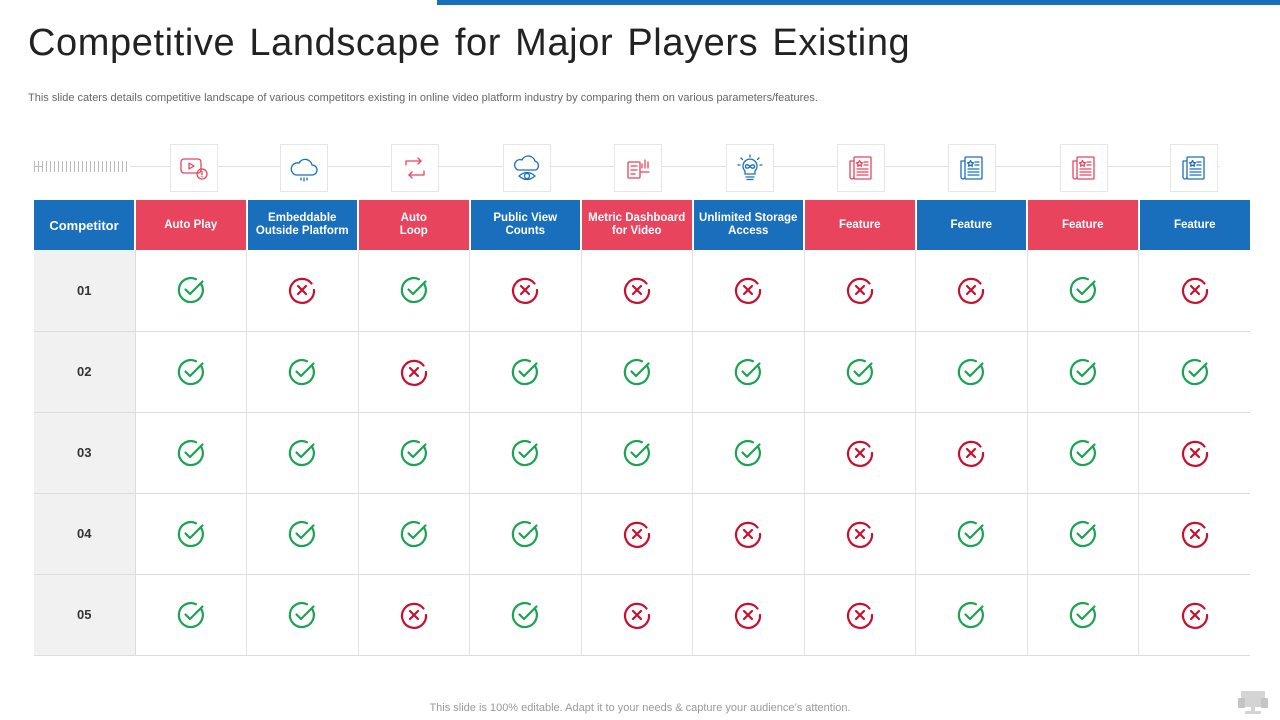 The height and width of the screenshot is (720, 1280). Describe the element at coordinates (85, 225) in the screenshot. I see `header-competitor: Competitor` at that location.